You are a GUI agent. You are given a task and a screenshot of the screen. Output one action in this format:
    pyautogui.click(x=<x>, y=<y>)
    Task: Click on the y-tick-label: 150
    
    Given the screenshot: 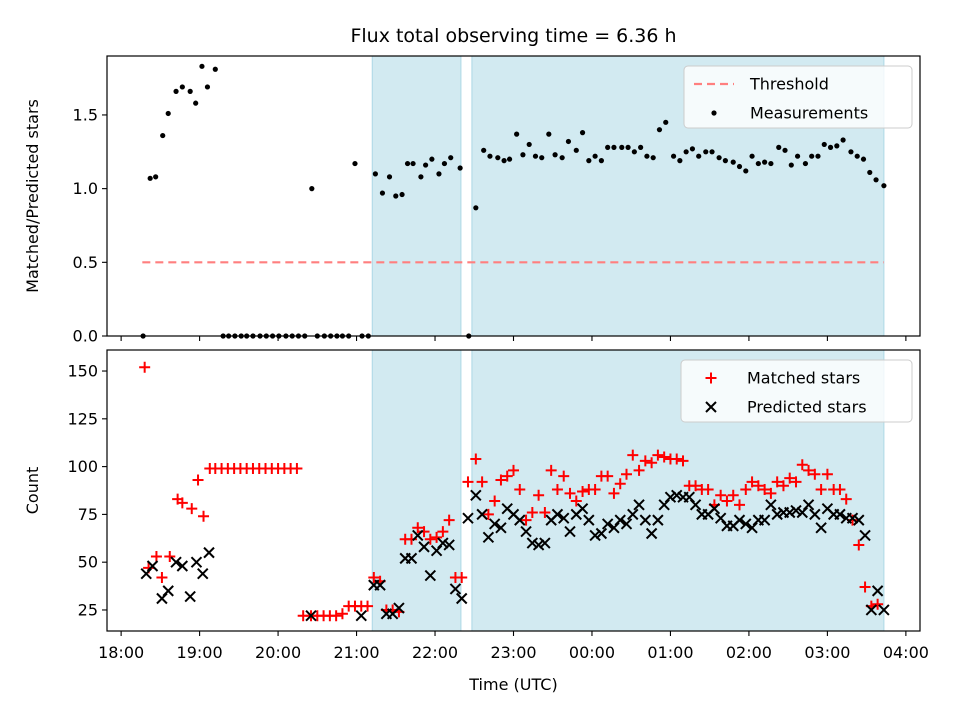 What is the action you would take?
    pyautogui.click(x=82, y=371)
    